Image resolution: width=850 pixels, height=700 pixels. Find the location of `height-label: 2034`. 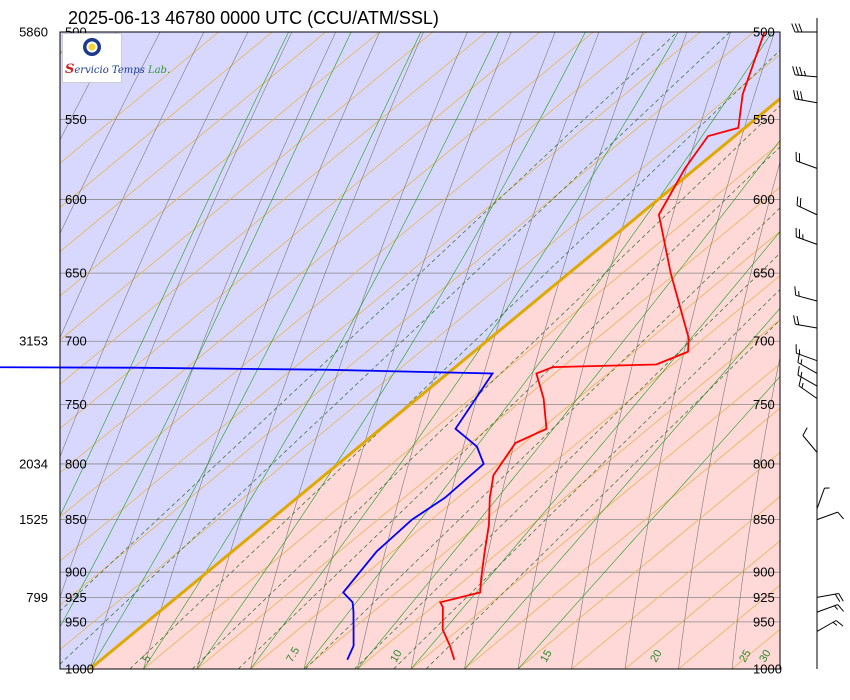

height-label: 2034 is located at coordinates (33, 463).